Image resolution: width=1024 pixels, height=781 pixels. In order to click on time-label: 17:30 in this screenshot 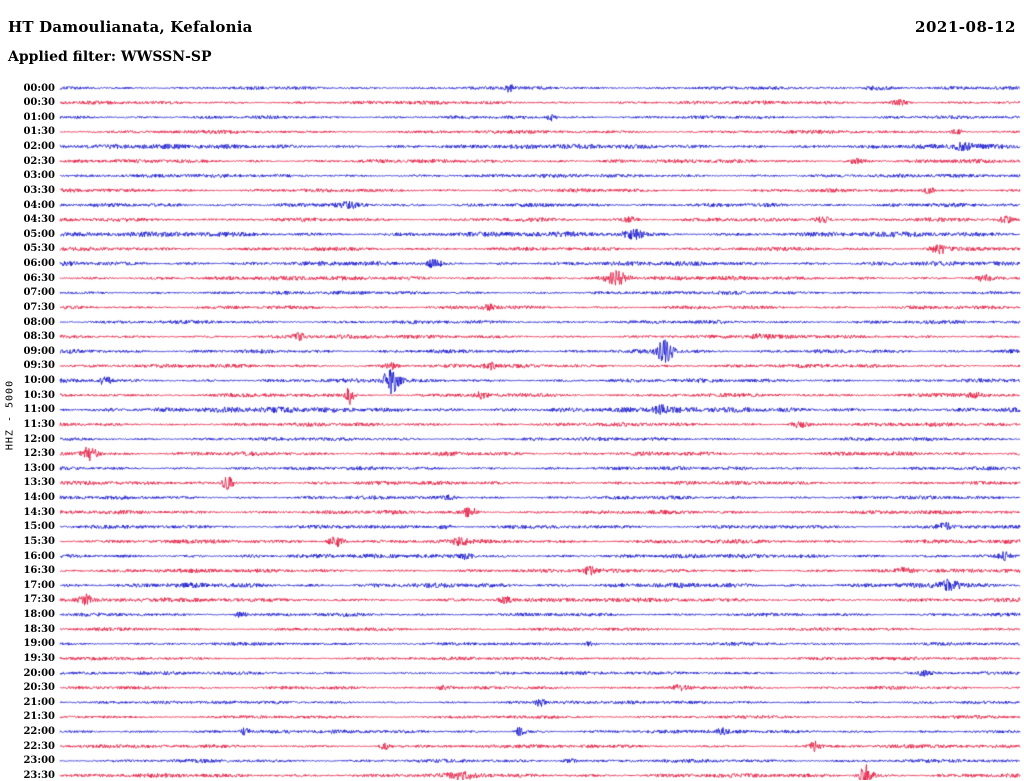, I will do `click(39, 600)`.